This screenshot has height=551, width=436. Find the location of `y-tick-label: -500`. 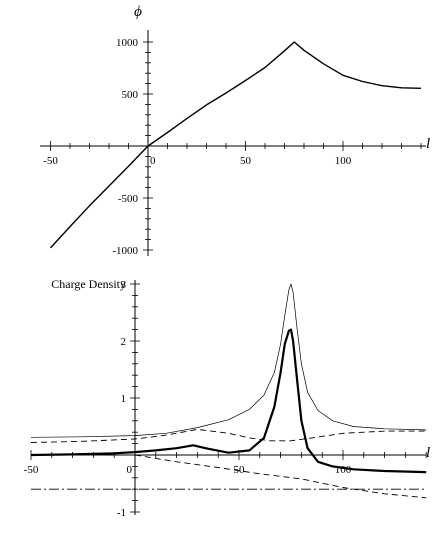

y-tick-label: -500 is located at coordinates (128, 199).